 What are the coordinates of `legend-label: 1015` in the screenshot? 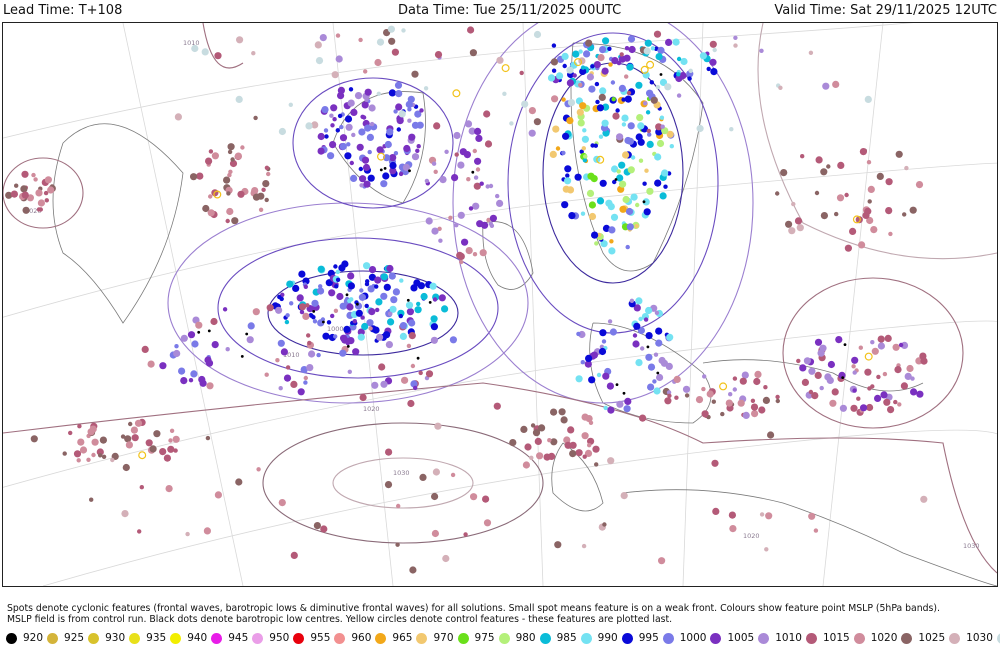 It's located at (836, 638).